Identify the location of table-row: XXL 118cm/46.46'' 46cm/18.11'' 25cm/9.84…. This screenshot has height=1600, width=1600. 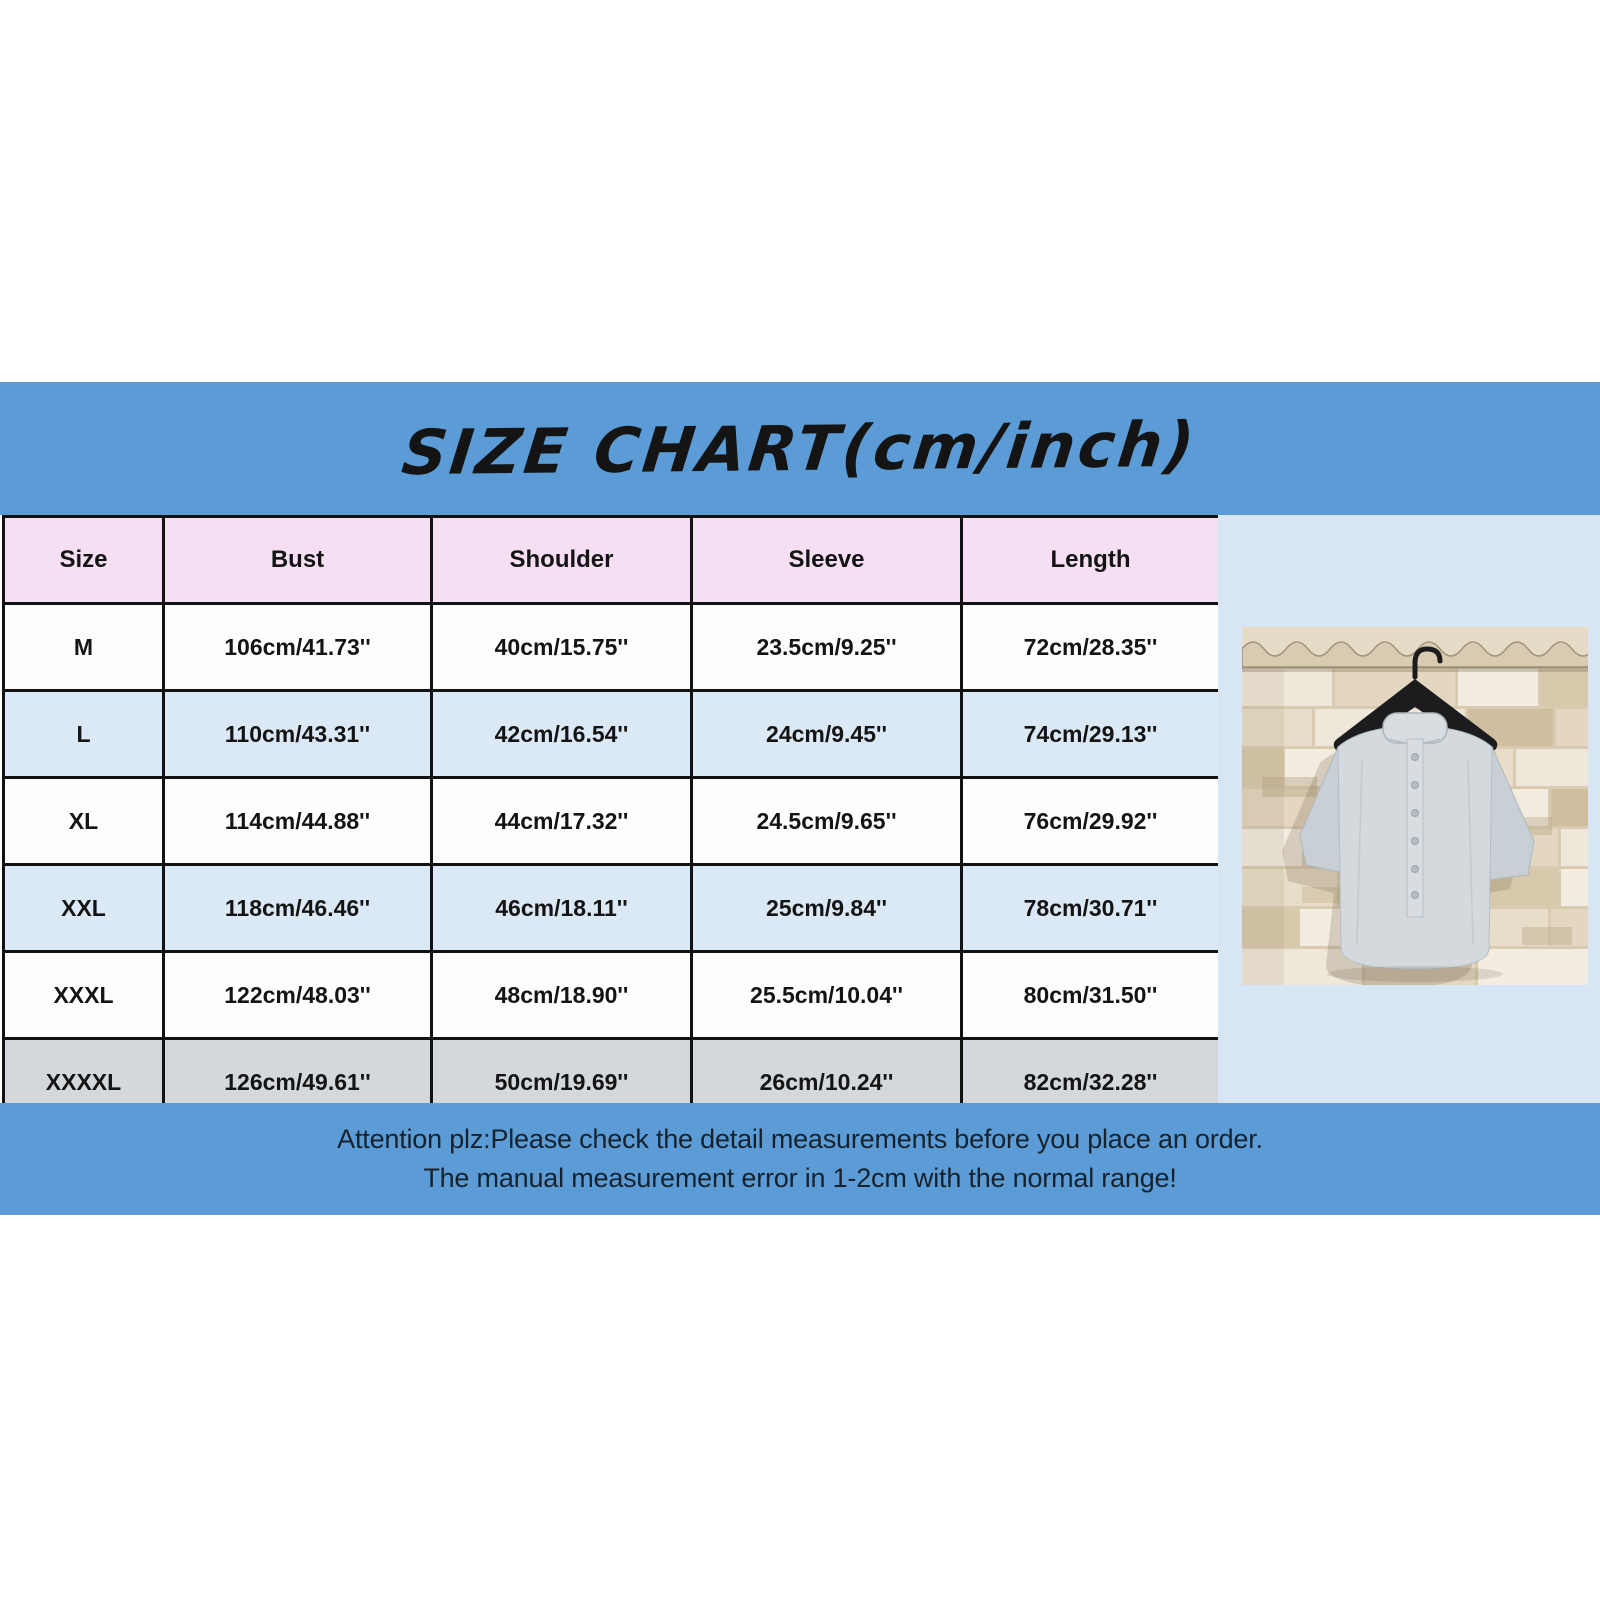
(611, 908).